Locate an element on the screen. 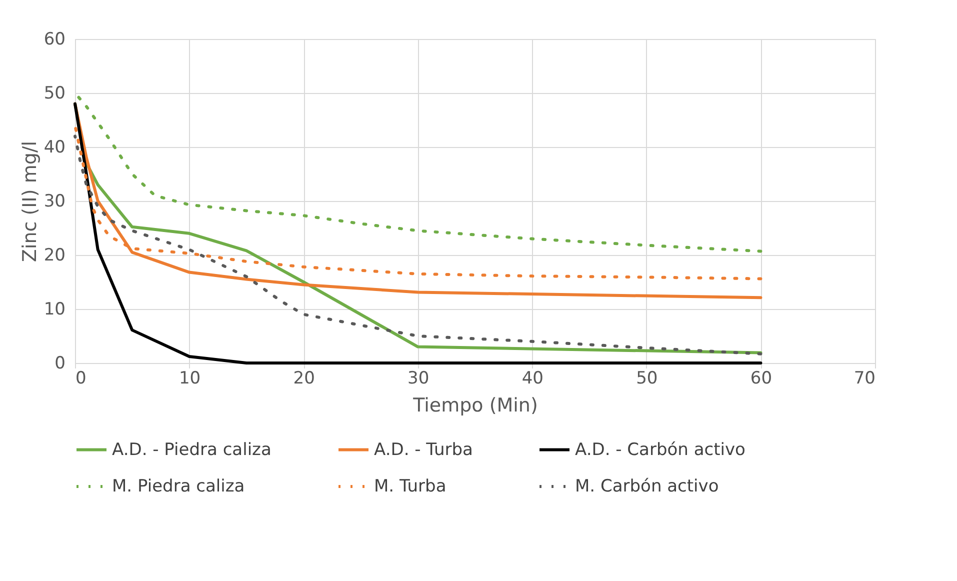 The width and height of the screenshot is (957, 581). y-tick-label: 0 is located at coordinates (60, 364).